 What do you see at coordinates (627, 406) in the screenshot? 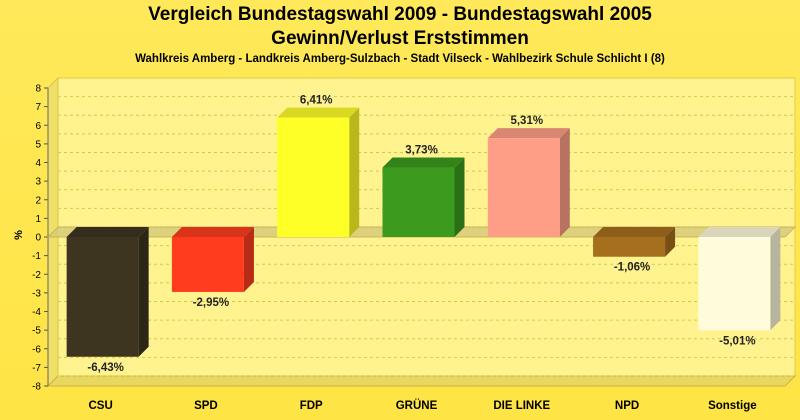
I see `x-tick-label: NPD` at bounding box center [627, 406].